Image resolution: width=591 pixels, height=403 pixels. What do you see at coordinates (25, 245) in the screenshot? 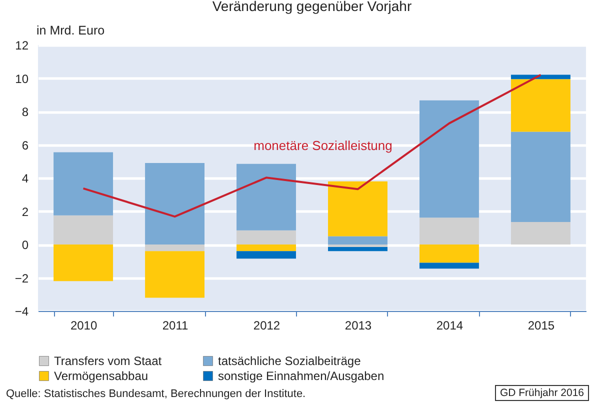
I see `y-tick-label: 0` at bounding box center [25, 245].